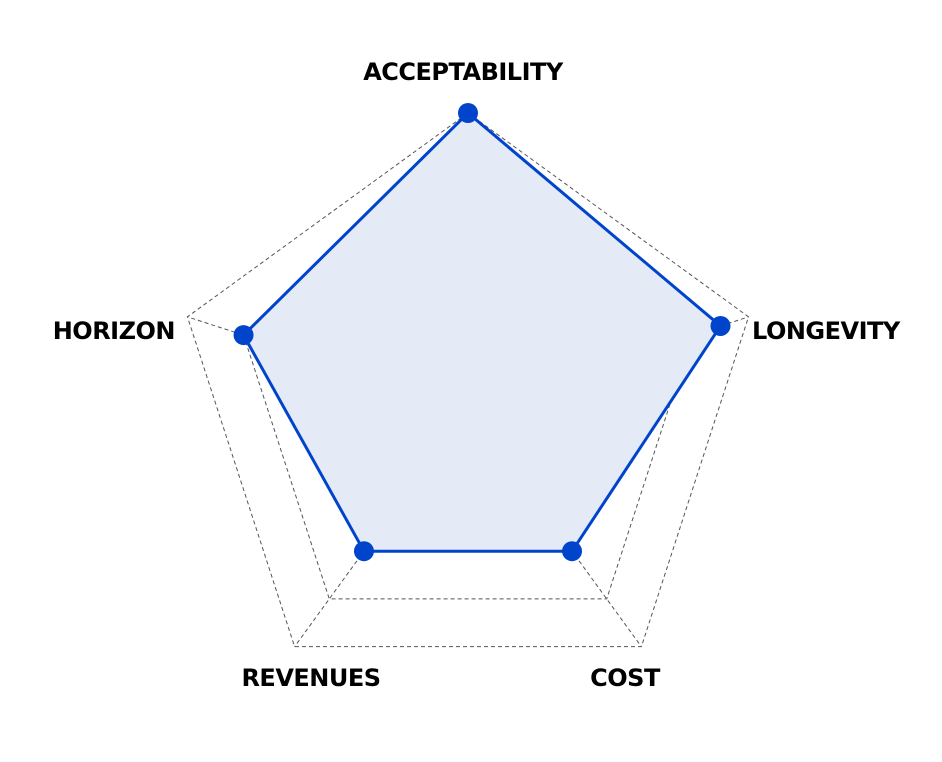 This screenshot has height=762, width=942. What do you see at coordinates (463, 72) in the screenshot?
I see `axis-label-acceptability: ACCEPTABILITY` at bounding box center [463, 72].